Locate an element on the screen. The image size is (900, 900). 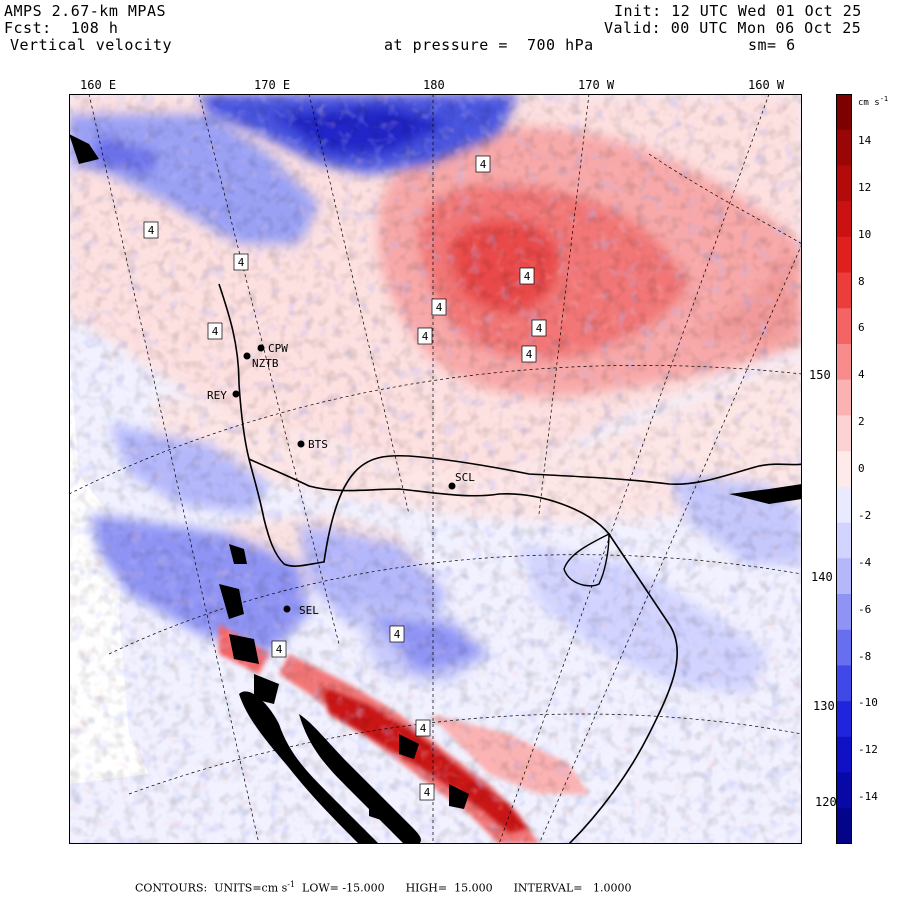
station-cpw: CPW is located at coordinates (272, 348).